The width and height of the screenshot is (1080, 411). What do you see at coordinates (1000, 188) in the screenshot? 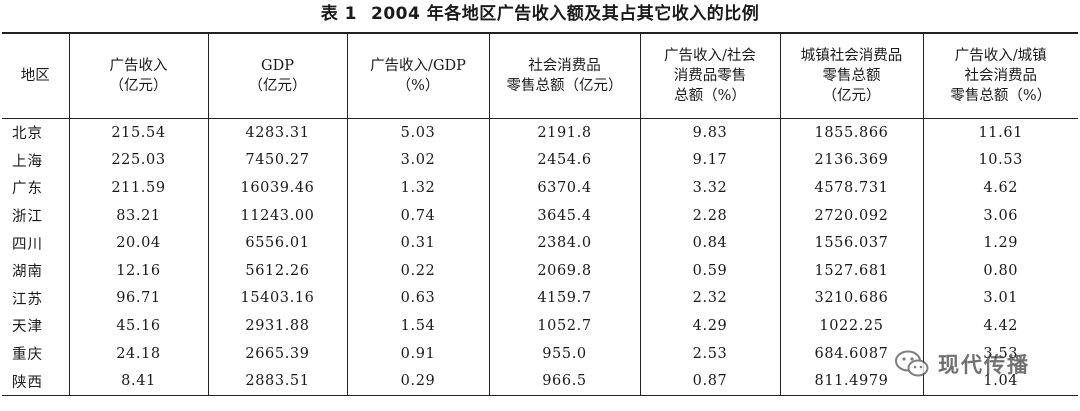
I see `value-cell: 4.62` at bounding box center [1000, 188].